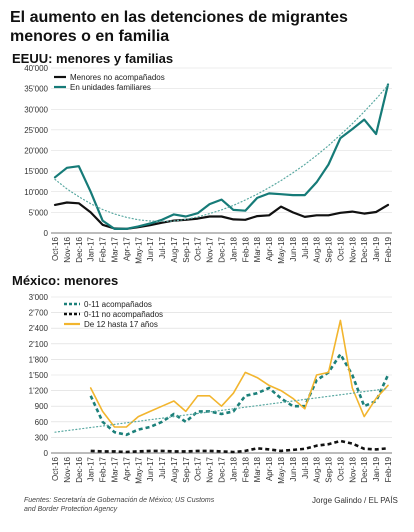 The height and width of the screenshot is (532, 414). Describe the element at coordinates (36, 171) in the screenshot. I see `y-tick-label: 15'000` at that location.